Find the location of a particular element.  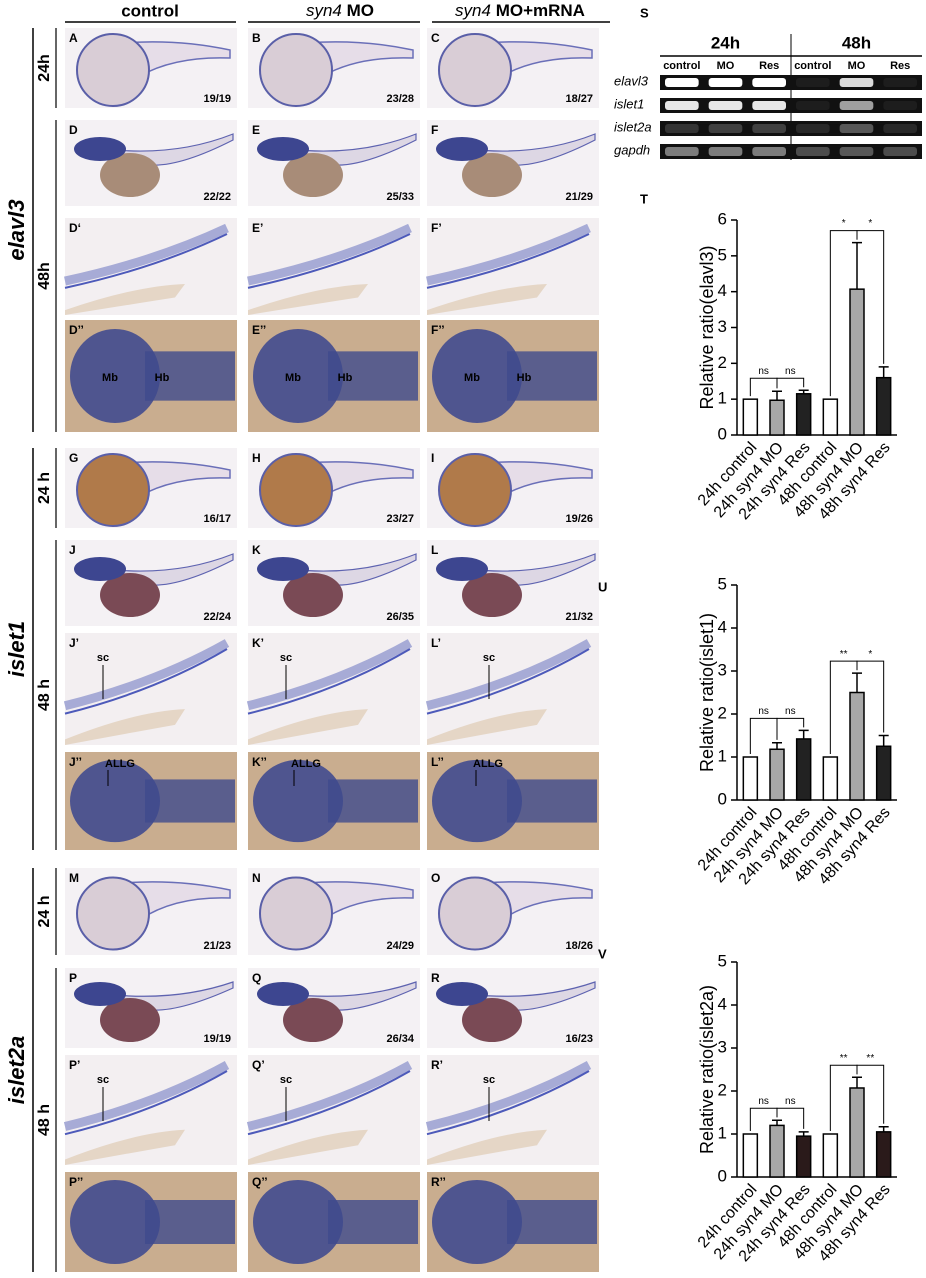

gel-gene: islet1 is located at coordinates (629, 103).